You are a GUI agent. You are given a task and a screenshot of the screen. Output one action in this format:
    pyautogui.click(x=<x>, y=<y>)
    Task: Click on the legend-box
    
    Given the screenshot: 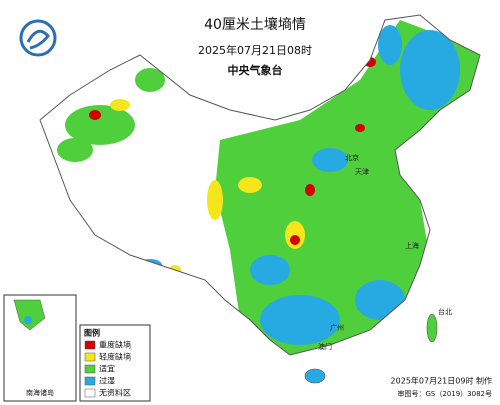 What is the action you would take?
    pyautogui.click(x=115, y=363)
    